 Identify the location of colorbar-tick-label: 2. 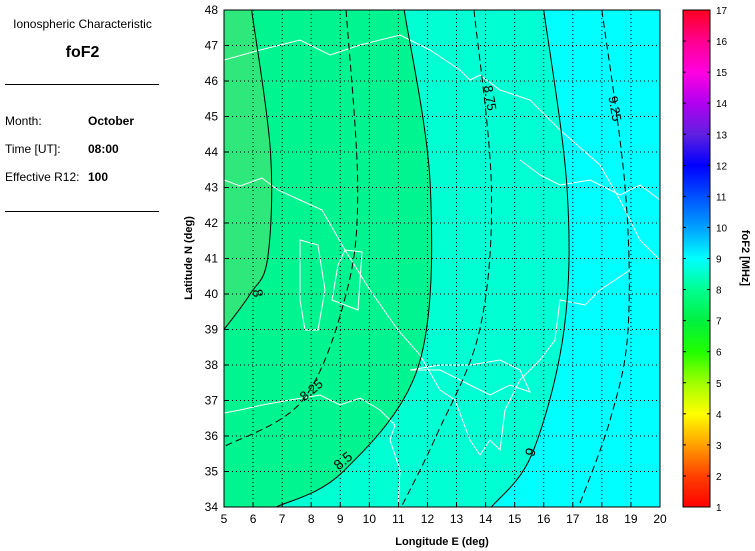
(719, 477).